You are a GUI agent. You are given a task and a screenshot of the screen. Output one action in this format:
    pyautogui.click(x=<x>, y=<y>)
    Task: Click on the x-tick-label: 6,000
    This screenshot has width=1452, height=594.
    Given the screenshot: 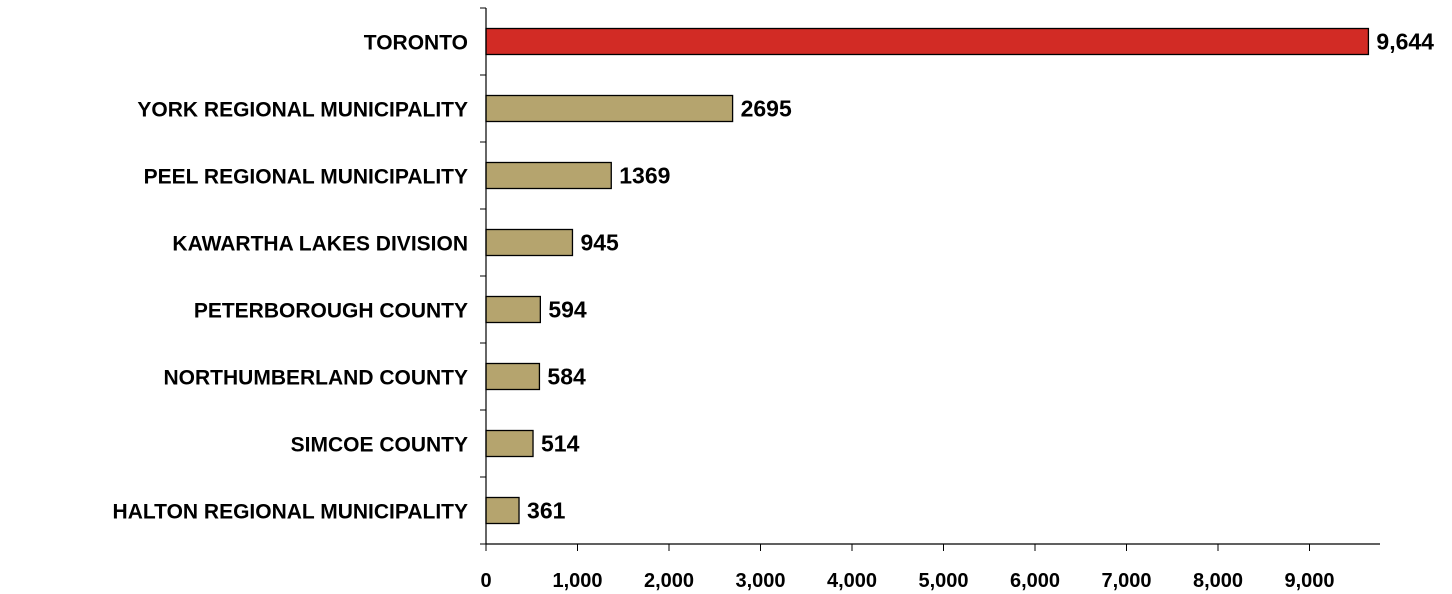 What is the action you would take?
    pyautogui.click(x=1035, y=581)
    